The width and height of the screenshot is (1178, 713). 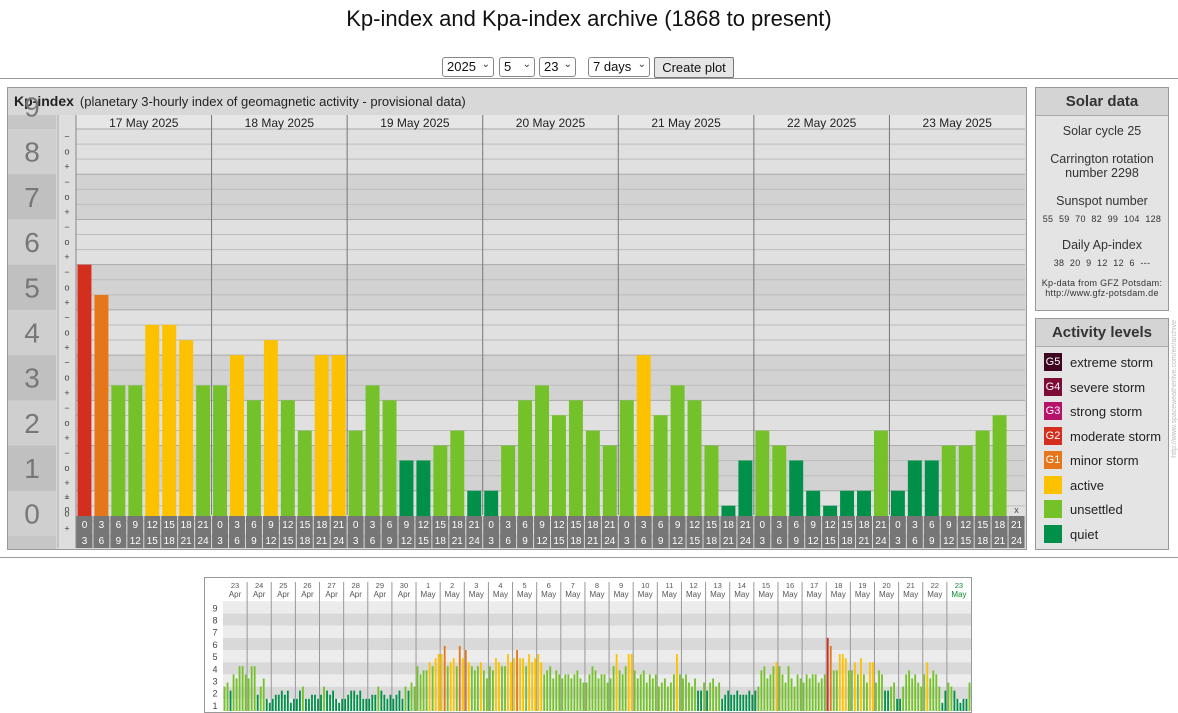 What do you see at coordinates (1104, 510) in the screenshot?
I see `activity-level-item: unsettled` at bounding box center [1104, 510].